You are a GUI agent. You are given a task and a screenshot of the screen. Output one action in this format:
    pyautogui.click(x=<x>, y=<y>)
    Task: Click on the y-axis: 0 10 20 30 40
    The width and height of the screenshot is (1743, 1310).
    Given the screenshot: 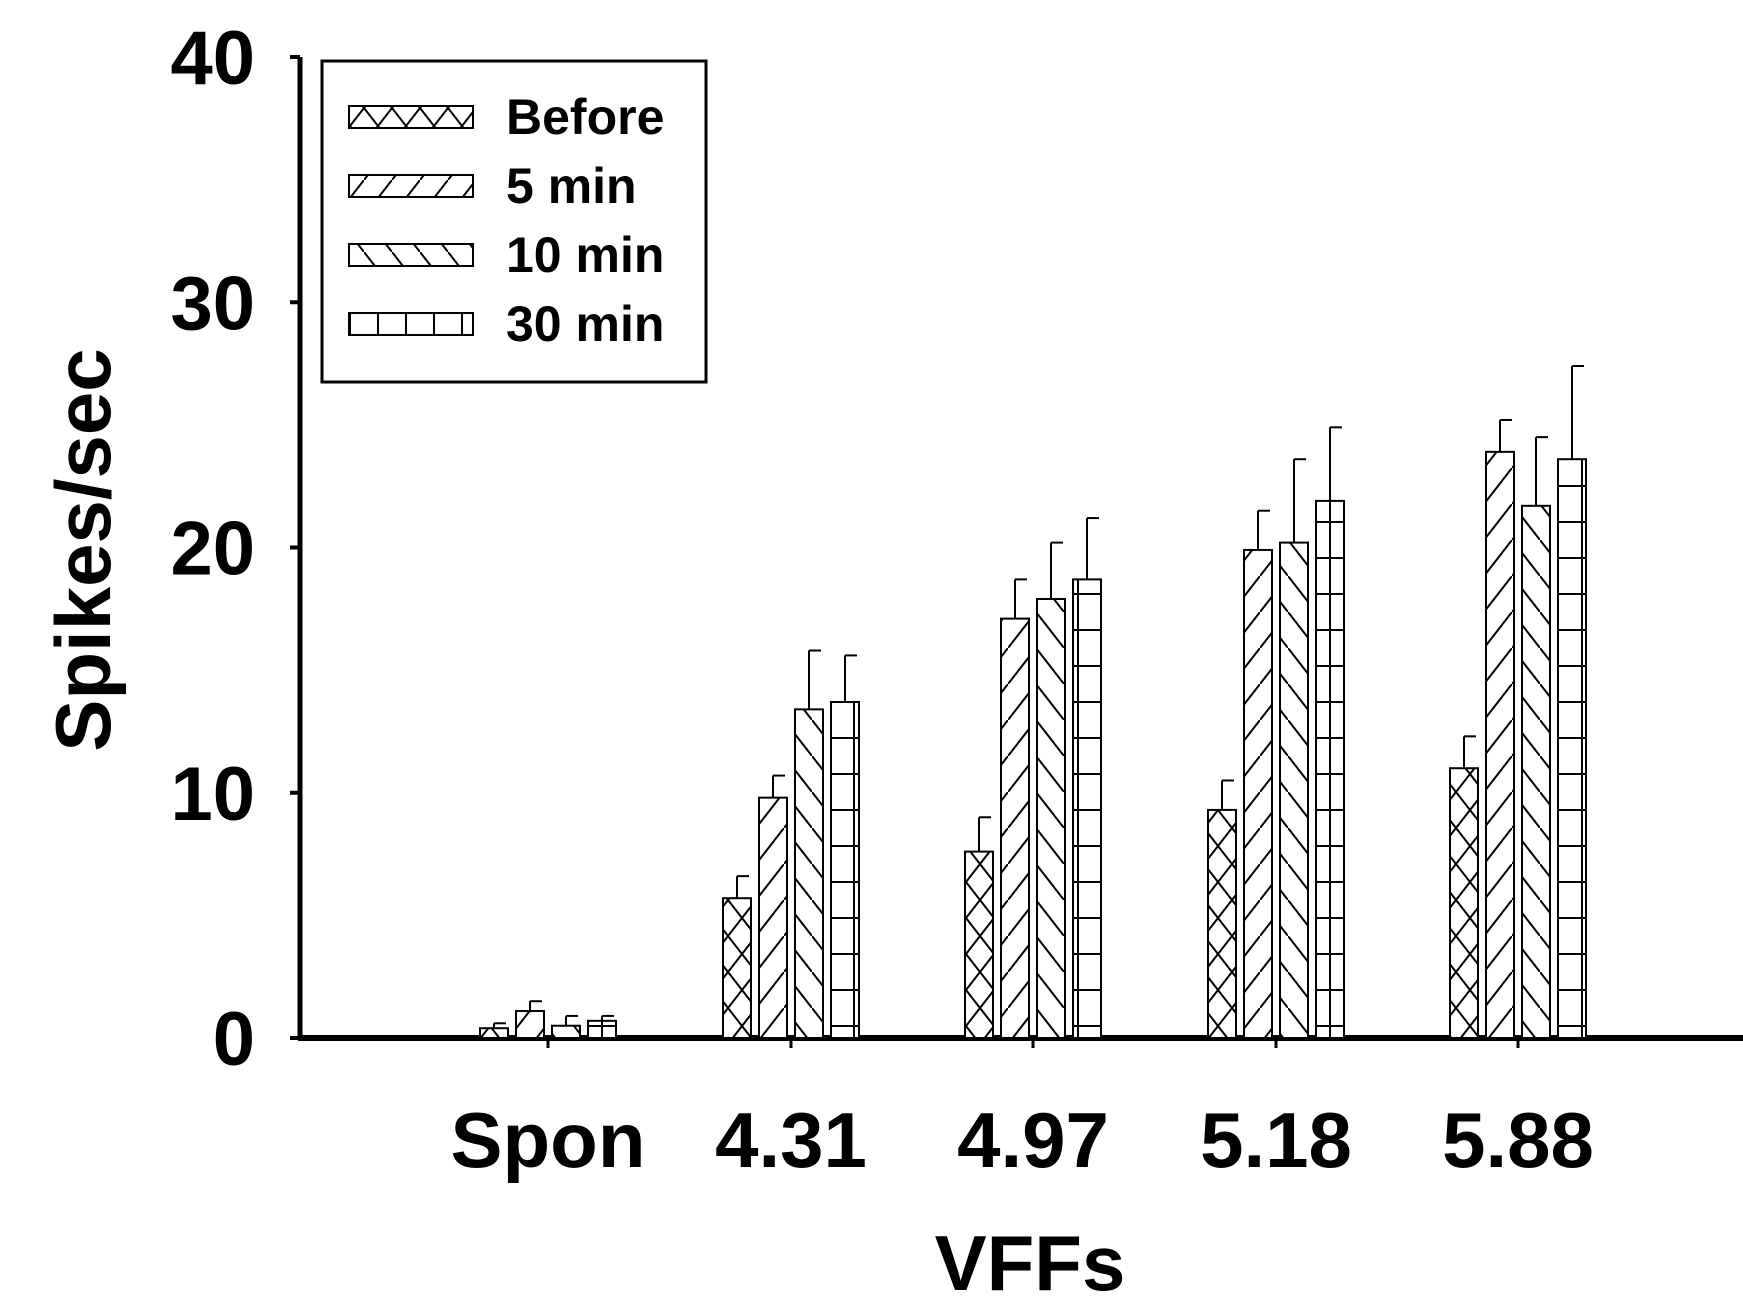 What is the action you would take?
    pyautogui.click(x=236, y=549)
    